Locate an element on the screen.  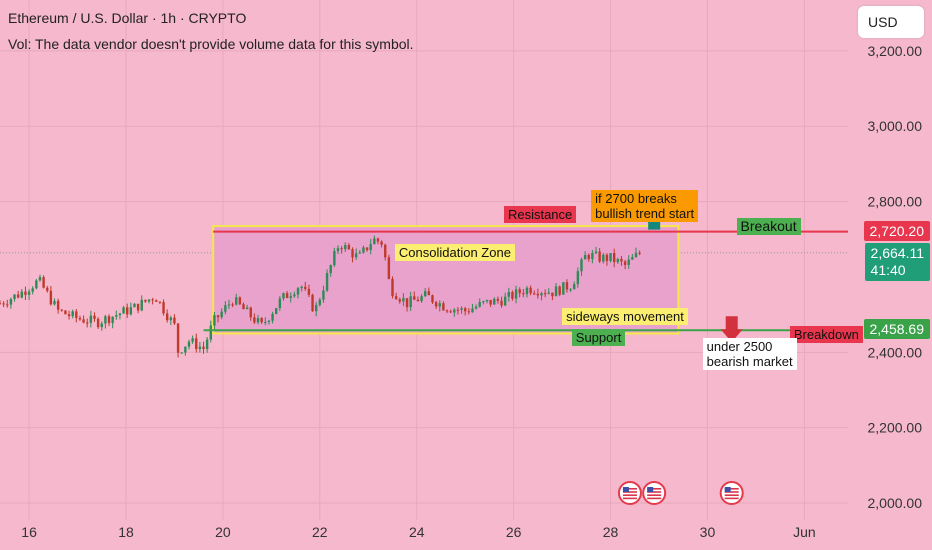
chart-title: Ethereum / U.S. Dollar · 1h · CRYPTO is located at coordinates (127, 18).